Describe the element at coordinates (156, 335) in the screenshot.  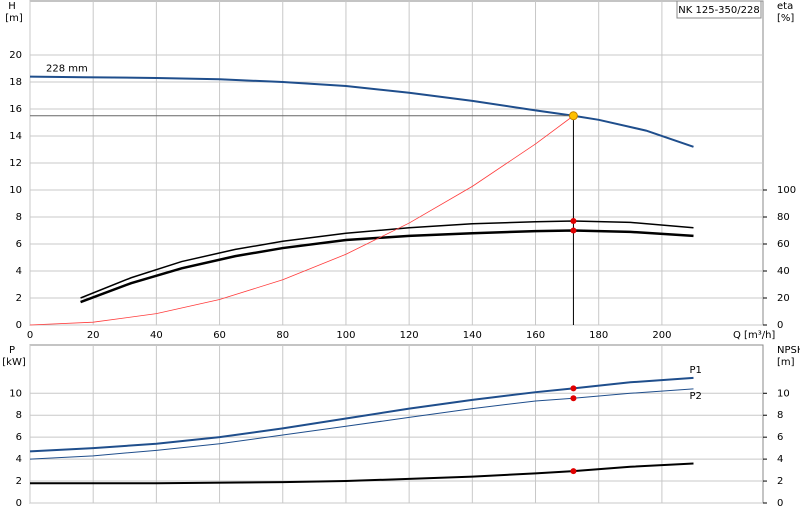
I see `x-tick-label: 40` at that location.